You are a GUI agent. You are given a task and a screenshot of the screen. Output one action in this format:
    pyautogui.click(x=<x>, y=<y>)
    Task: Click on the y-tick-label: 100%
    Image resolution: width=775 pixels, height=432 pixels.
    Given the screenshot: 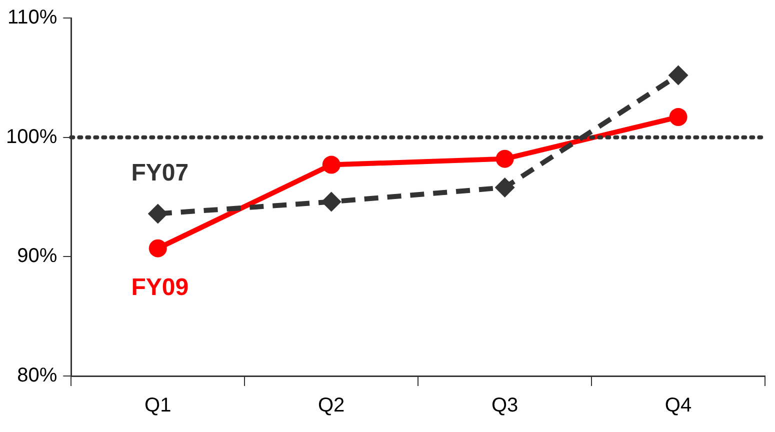 What is the action you would take?
    pyautogui.click(x=32, y=137)
    